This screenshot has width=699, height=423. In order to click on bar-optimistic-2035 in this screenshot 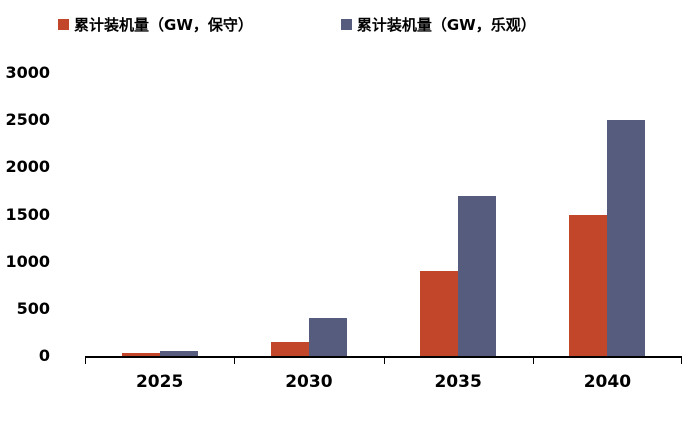, I will do `click(477, 275)`.